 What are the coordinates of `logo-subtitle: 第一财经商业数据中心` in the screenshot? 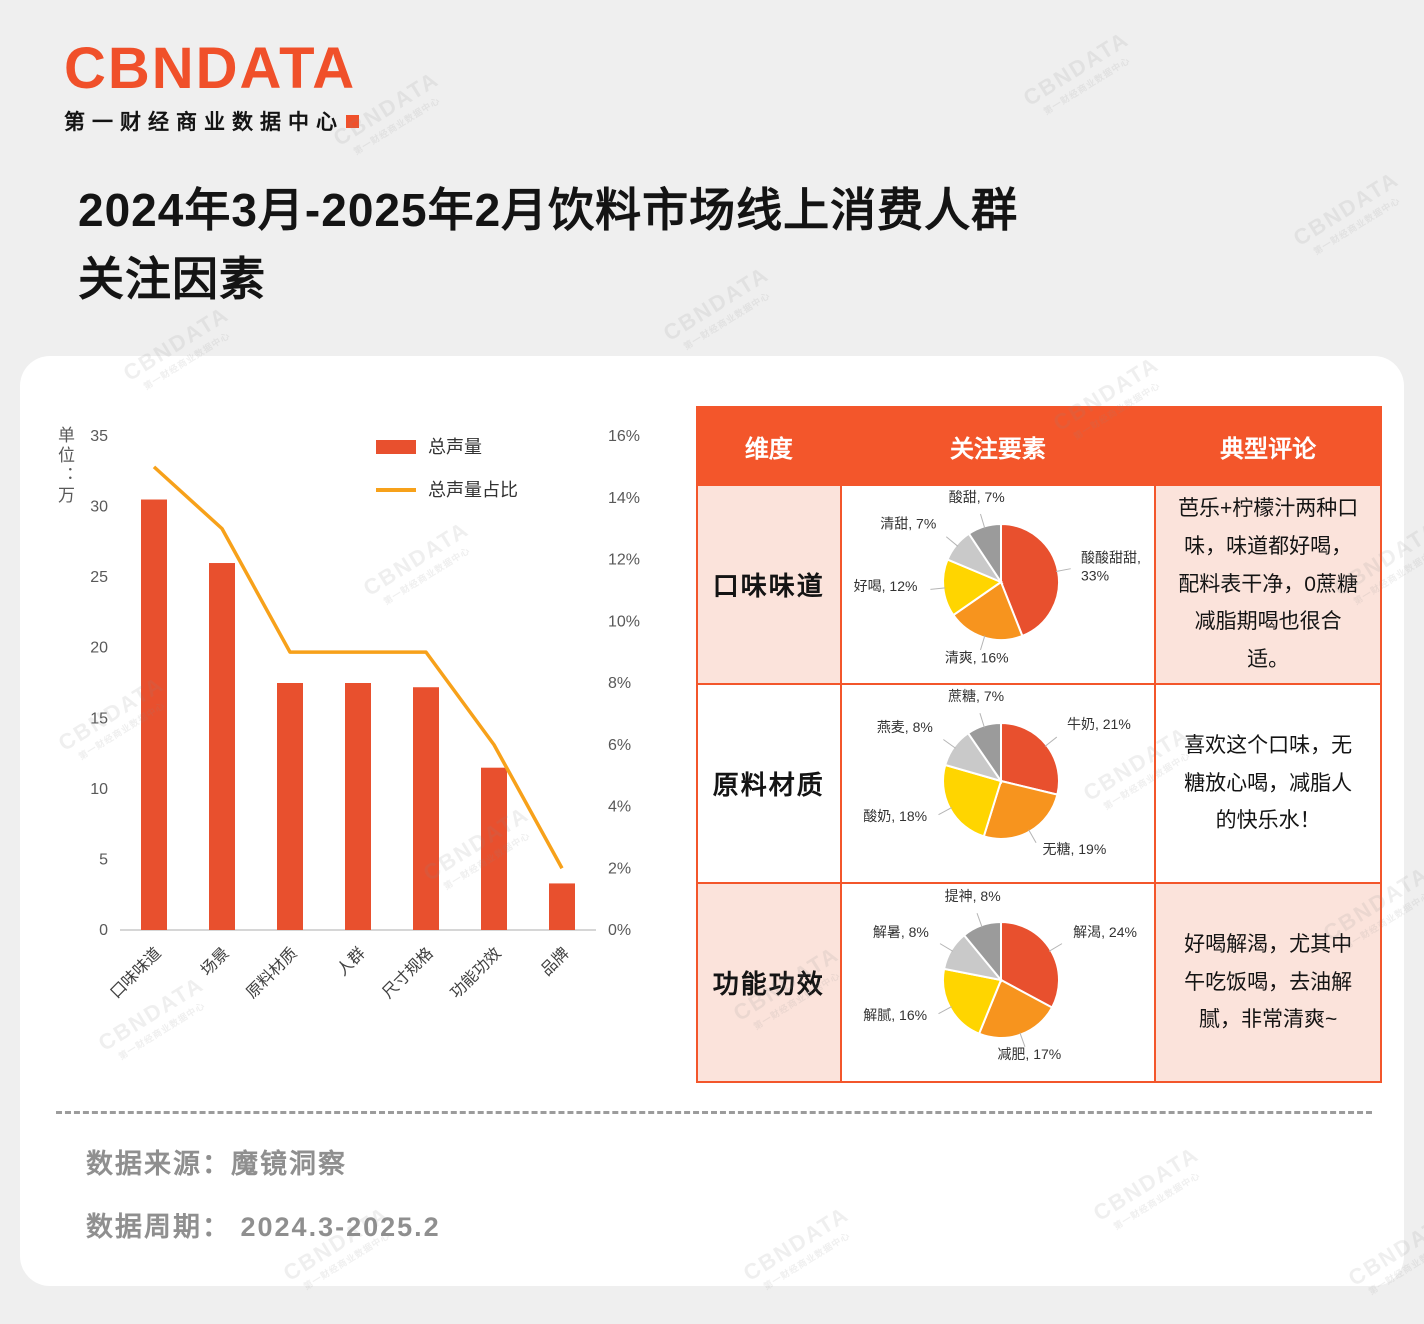 It's located at (204, 122).